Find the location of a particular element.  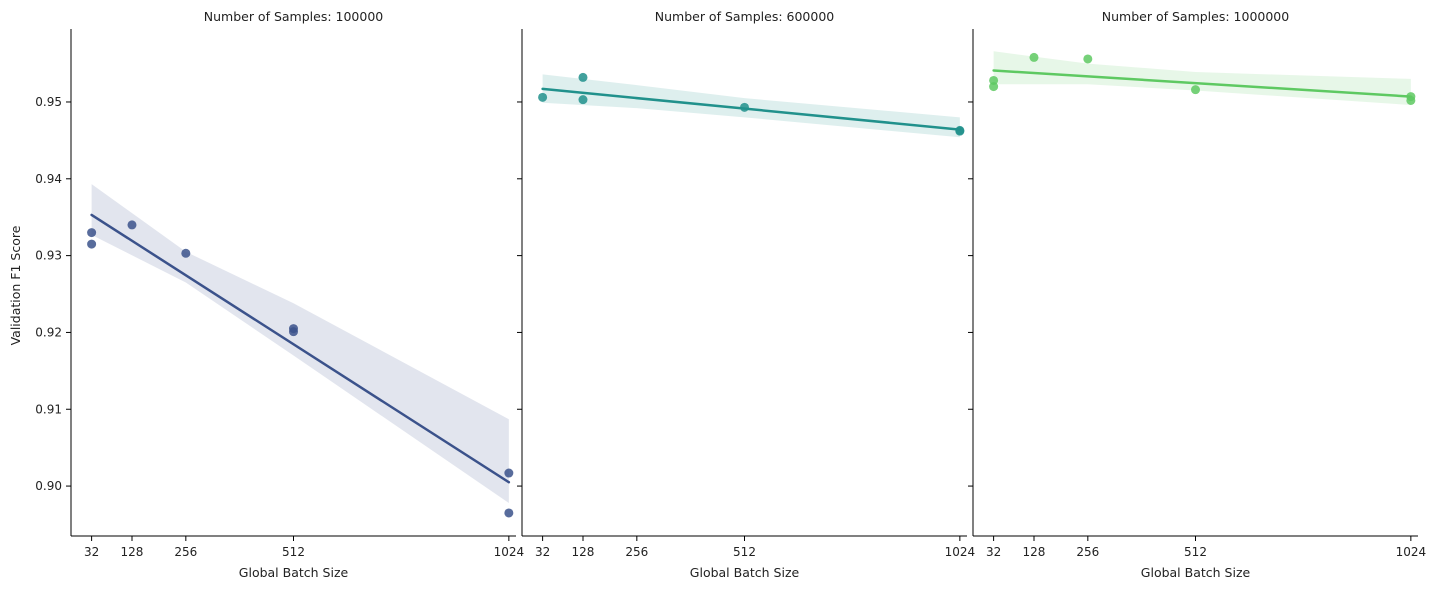

y-tick-label: 0.91 is located at coordinates (48, 409).